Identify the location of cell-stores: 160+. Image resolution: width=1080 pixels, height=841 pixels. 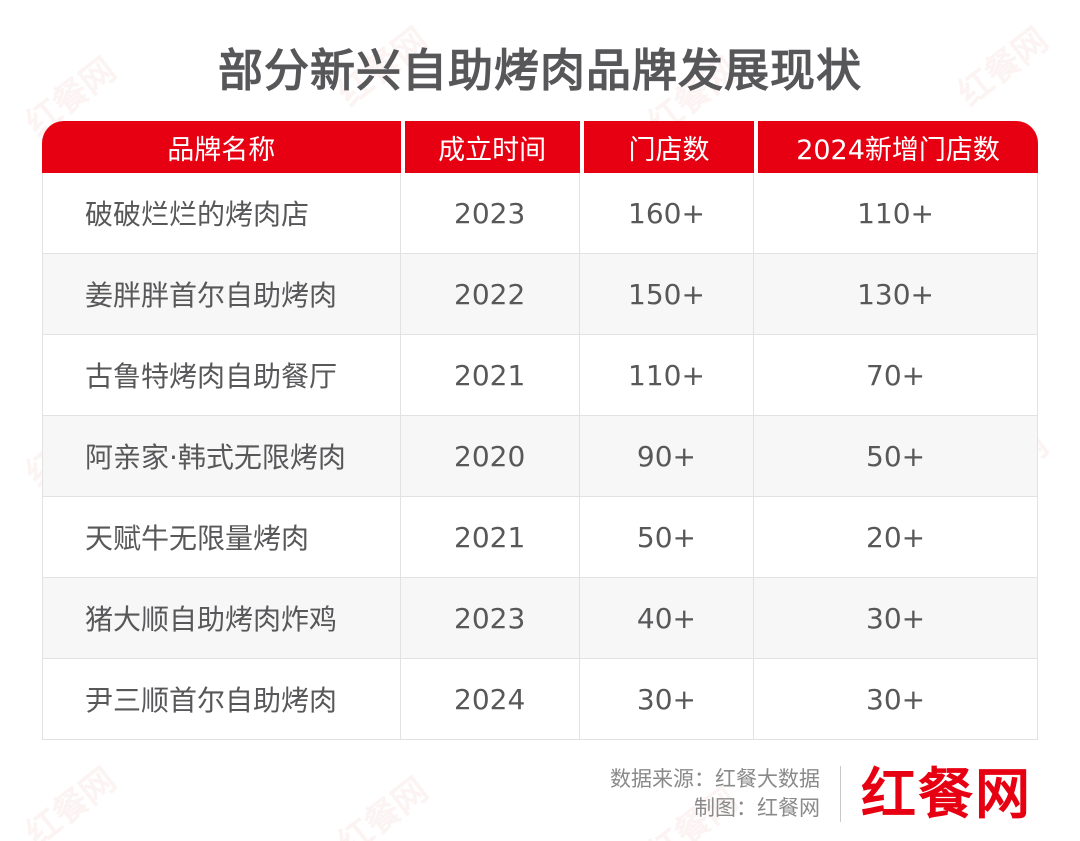
(667, 213).